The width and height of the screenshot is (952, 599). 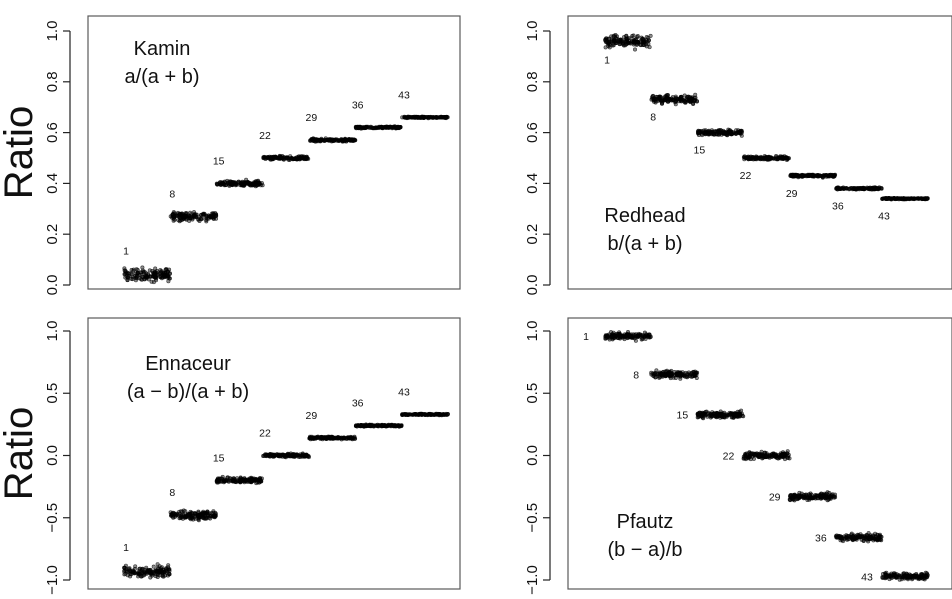 I want to click on y-tick-label: 1.0, so click(x=532, y=331).